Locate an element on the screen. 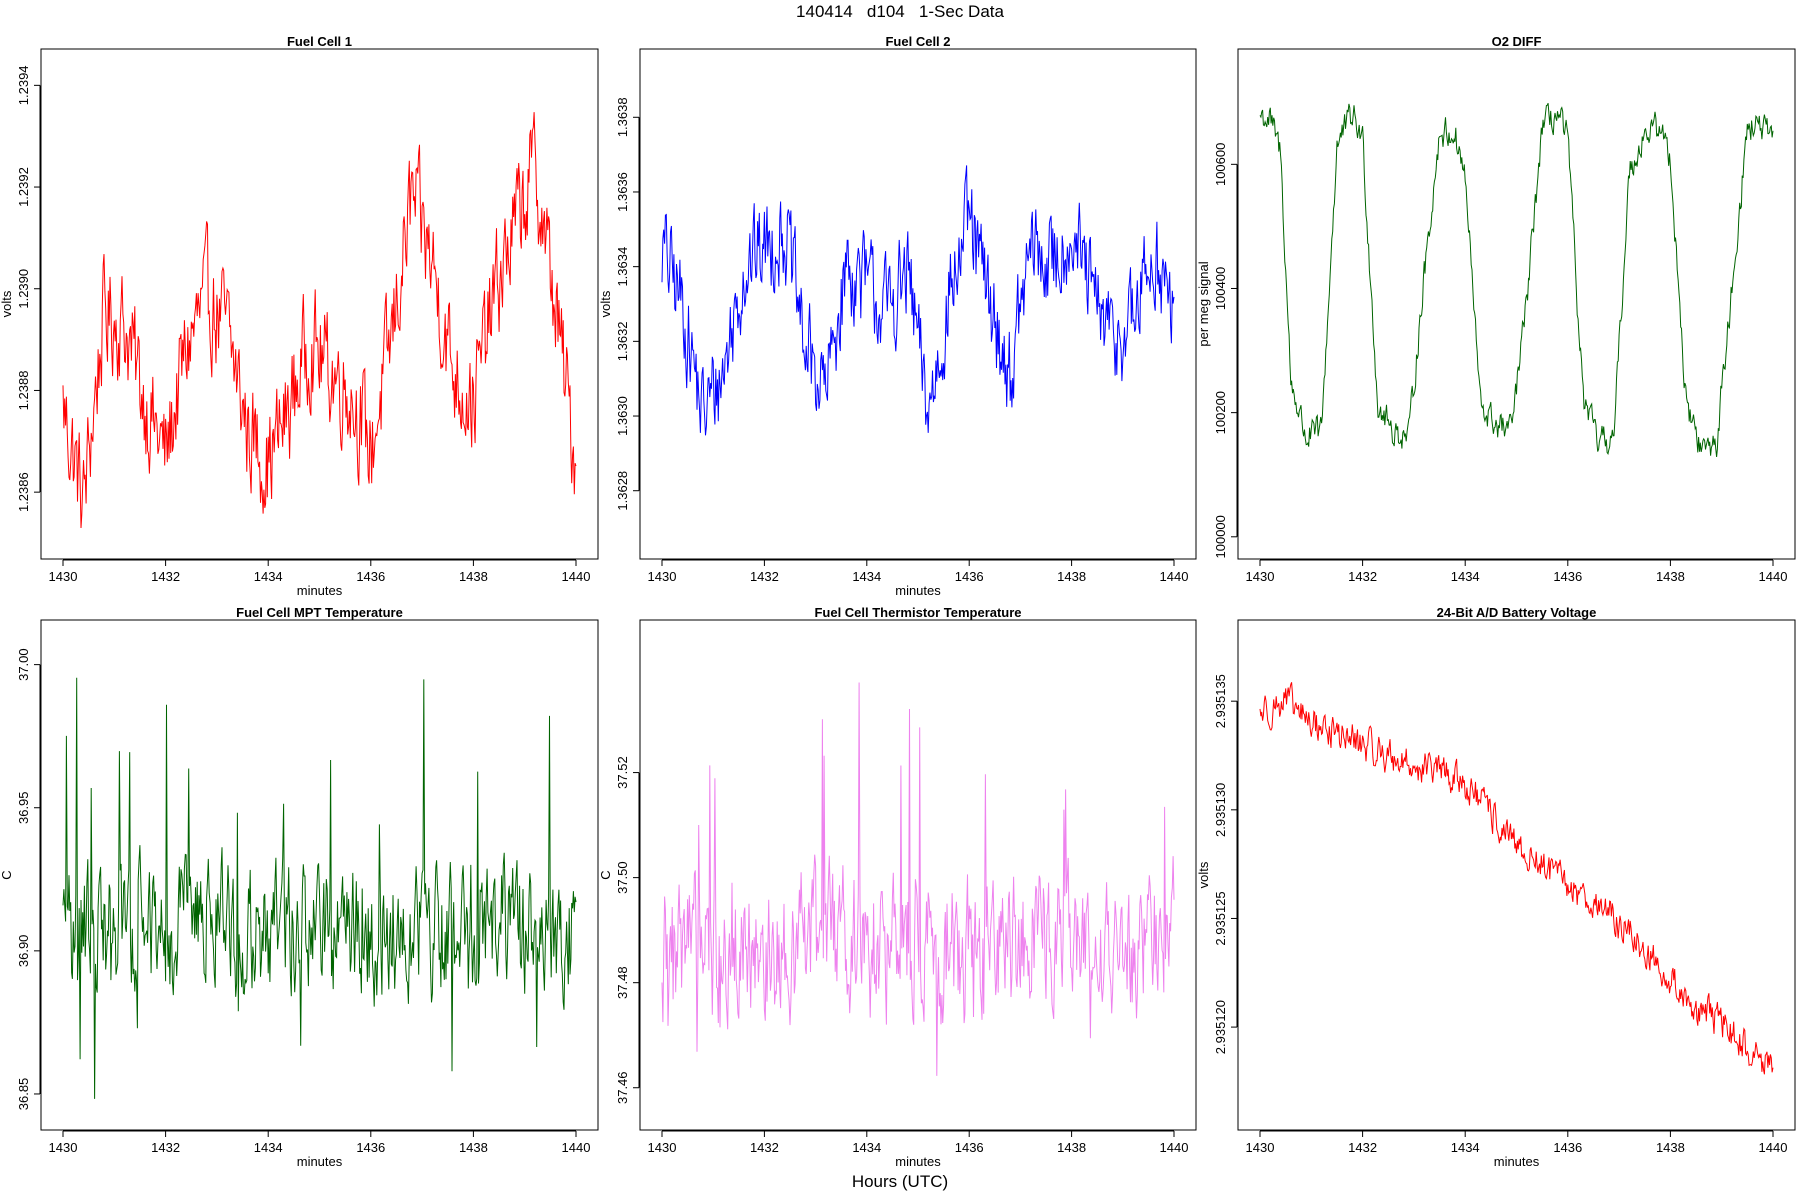  y-tick-label: 1.3630 is located at coordinates (622, 416).